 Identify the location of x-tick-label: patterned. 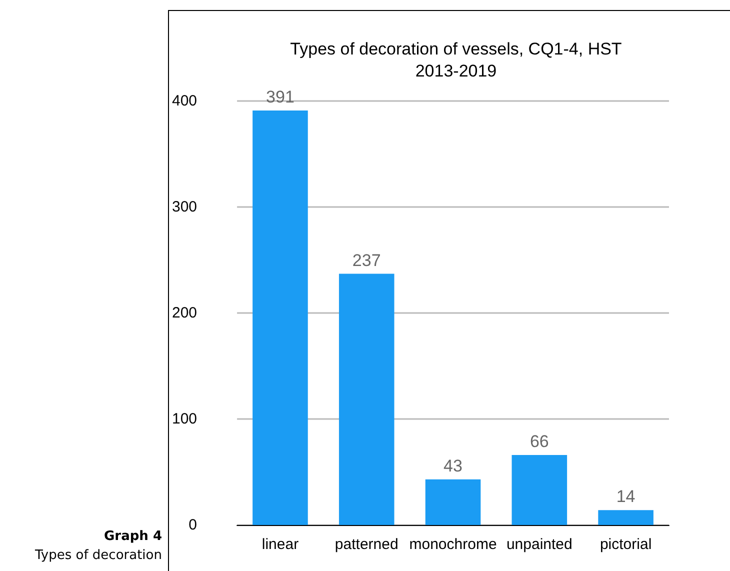
(366, 544).